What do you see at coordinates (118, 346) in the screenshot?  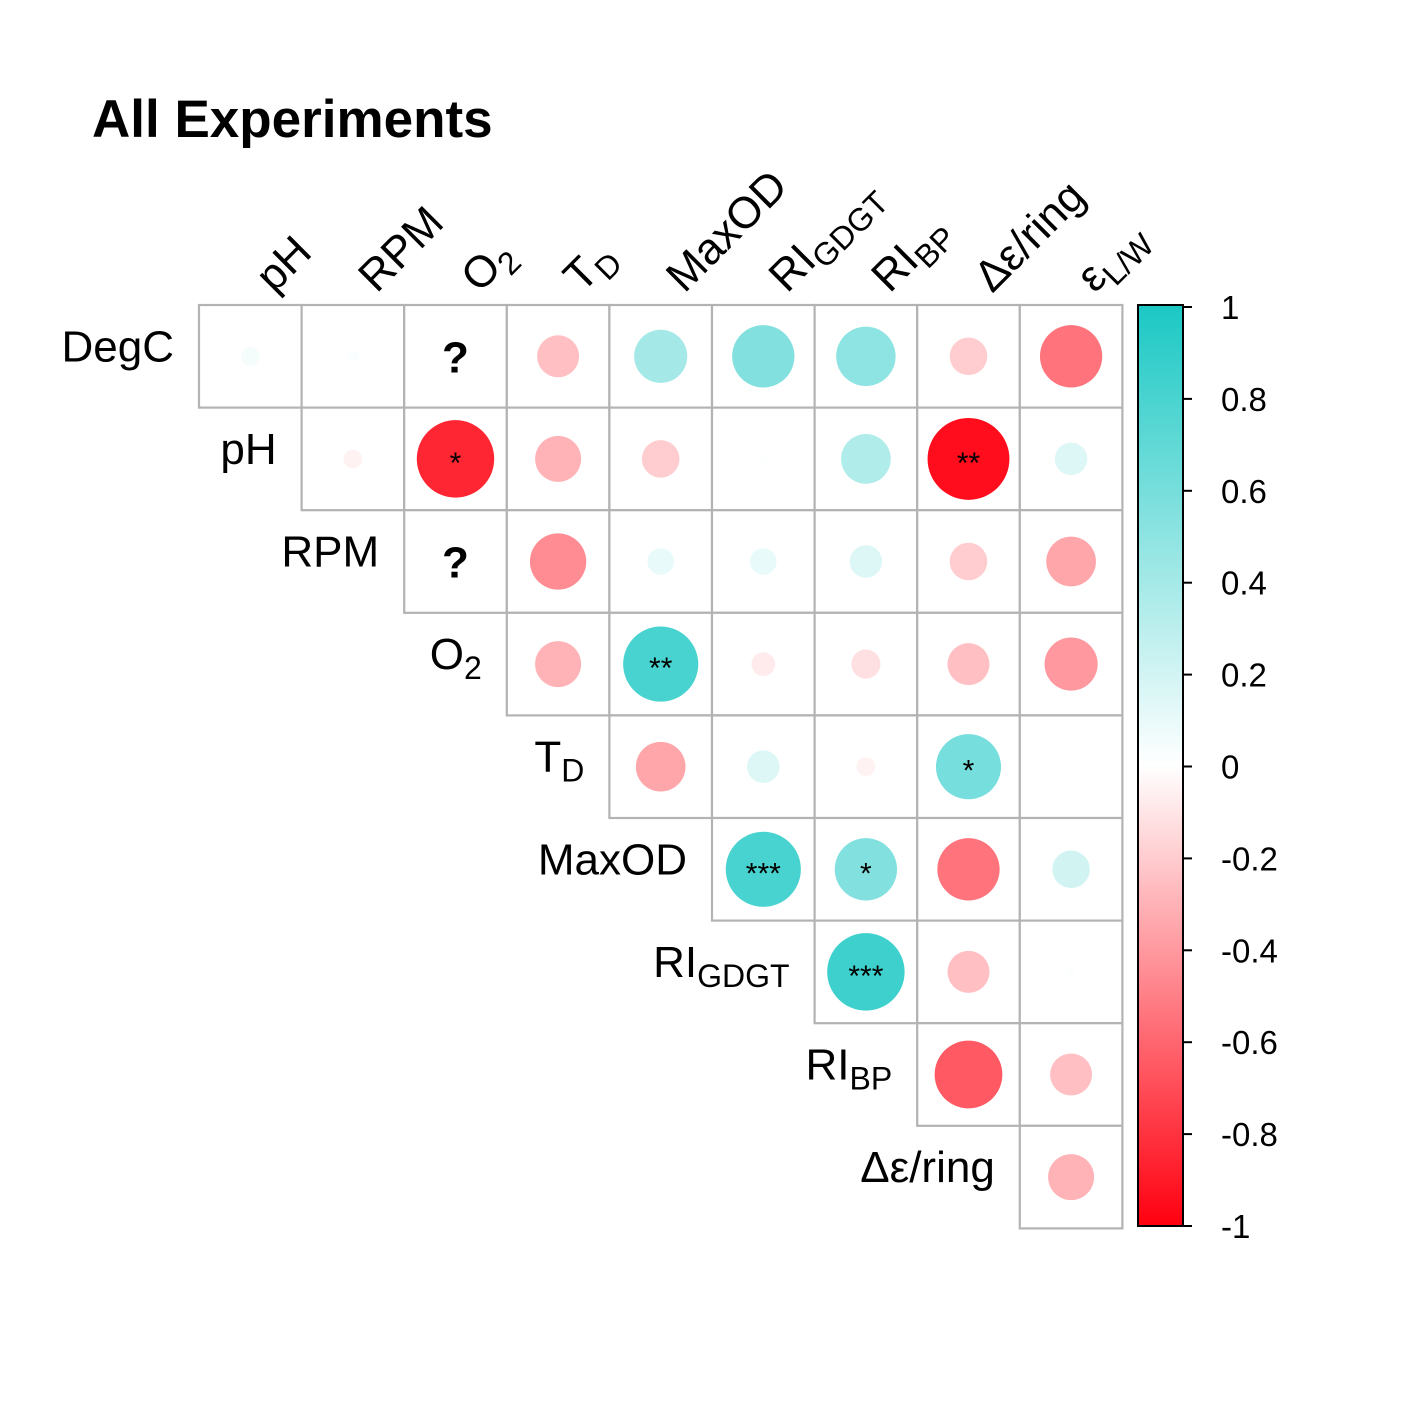 I see `row-label: DegC` at bounding box center [118, 346].